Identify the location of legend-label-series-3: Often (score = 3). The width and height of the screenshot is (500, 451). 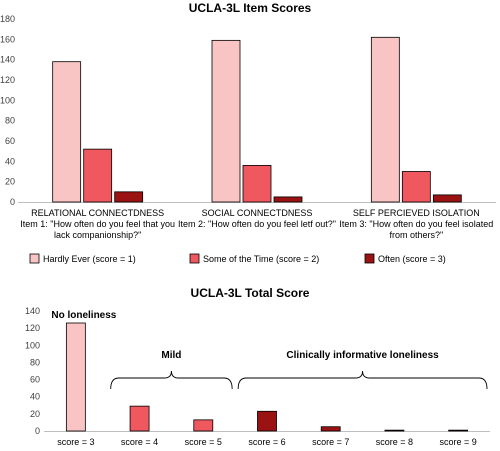
(412, 259).